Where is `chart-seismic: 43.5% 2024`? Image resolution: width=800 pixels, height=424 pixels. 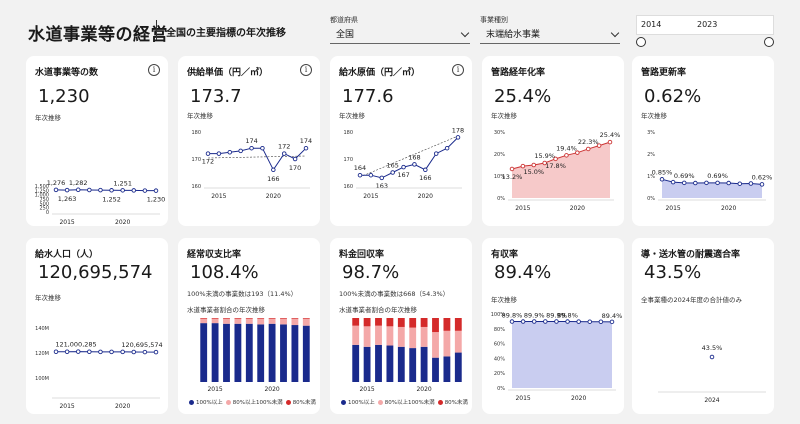 chart-seismic: 43.5% 2024 is located at coordinates (712, 374).